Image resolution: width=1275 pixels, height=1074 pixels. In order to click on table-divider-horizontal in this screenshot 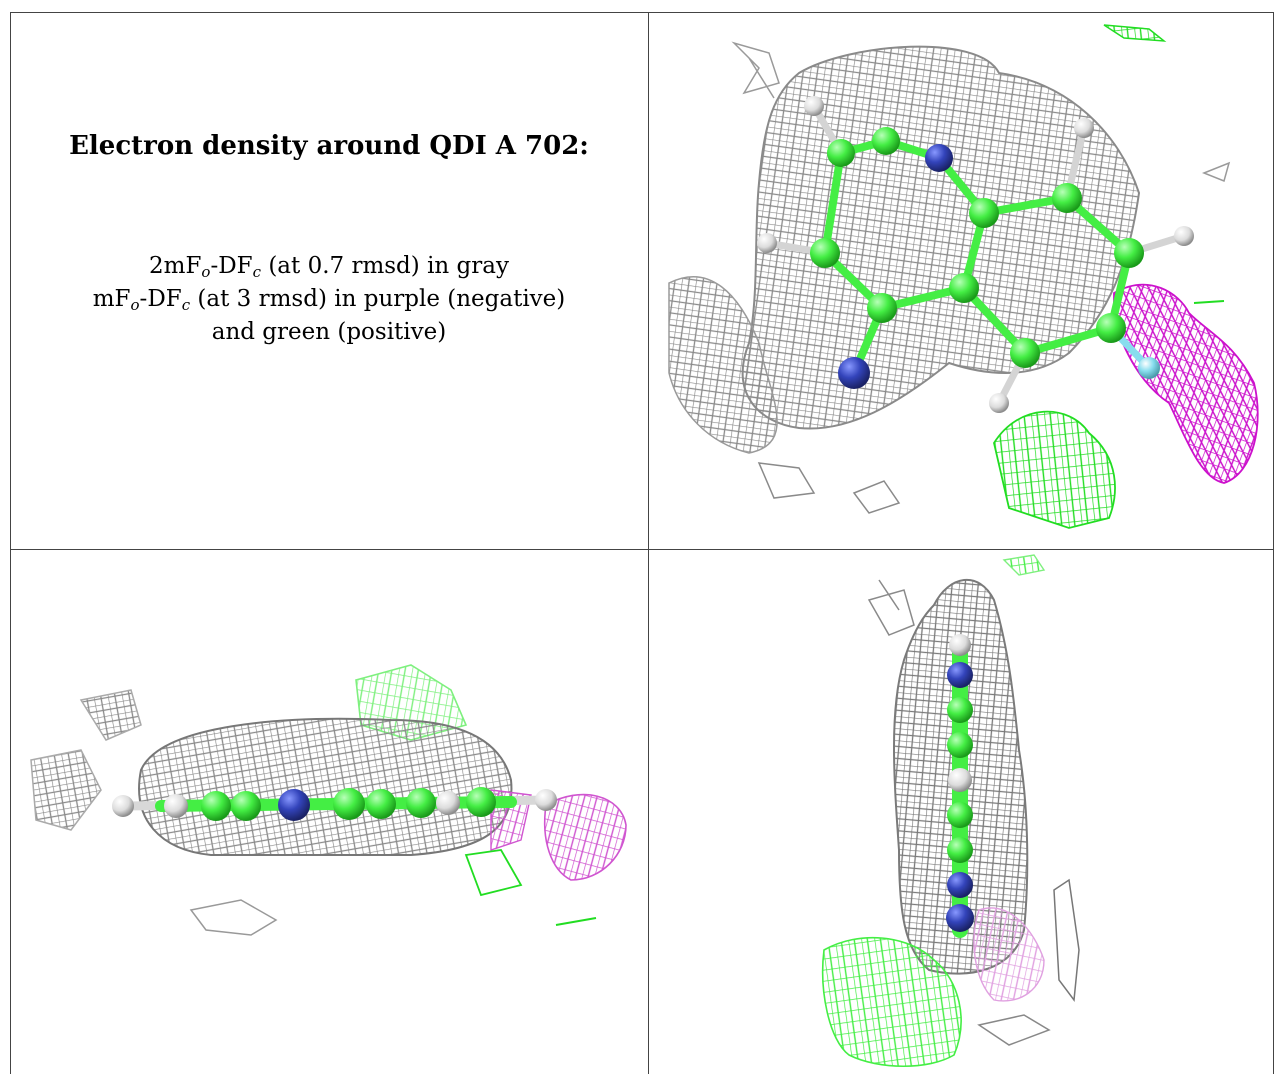, I will do `click(642, 549)`.